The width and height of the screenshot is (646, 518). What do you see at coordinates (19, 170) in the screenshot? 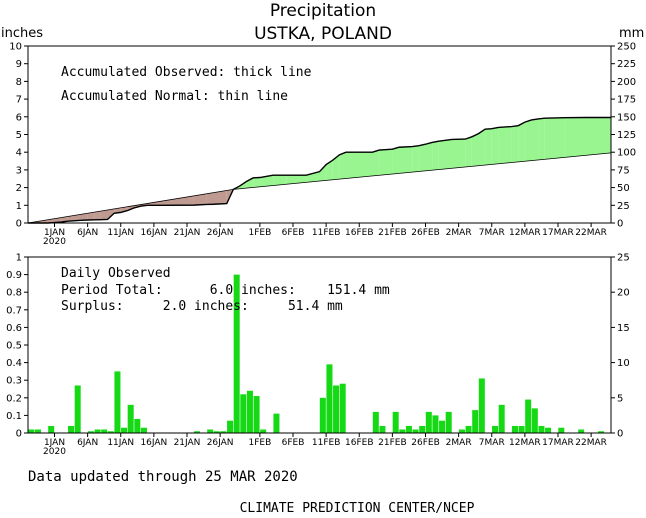
I see `accum-y-tick-label: 3` at bounding box center [19, 170].